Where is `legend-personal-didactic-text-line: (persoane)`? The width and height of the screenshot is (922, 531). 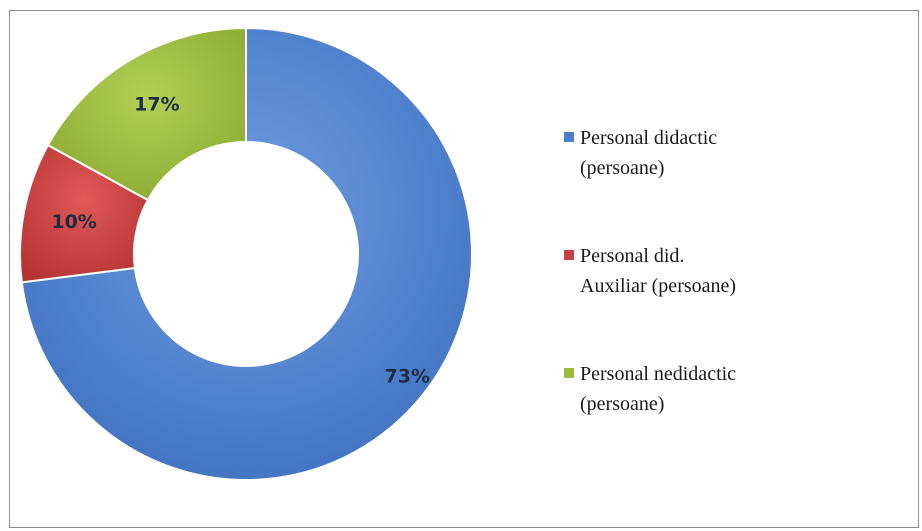
legend-personal-didactic-text-line: (persoane) is located at coordinates (622, 168).